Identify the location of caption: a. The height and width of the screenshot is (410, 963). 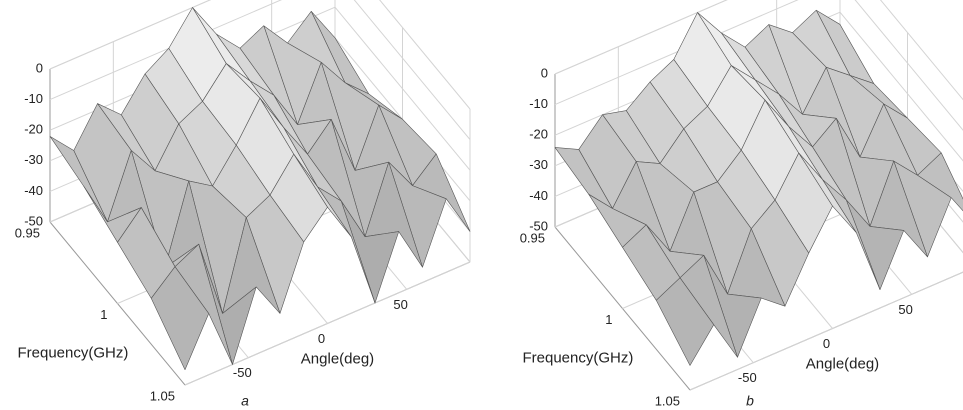
(245, 401).